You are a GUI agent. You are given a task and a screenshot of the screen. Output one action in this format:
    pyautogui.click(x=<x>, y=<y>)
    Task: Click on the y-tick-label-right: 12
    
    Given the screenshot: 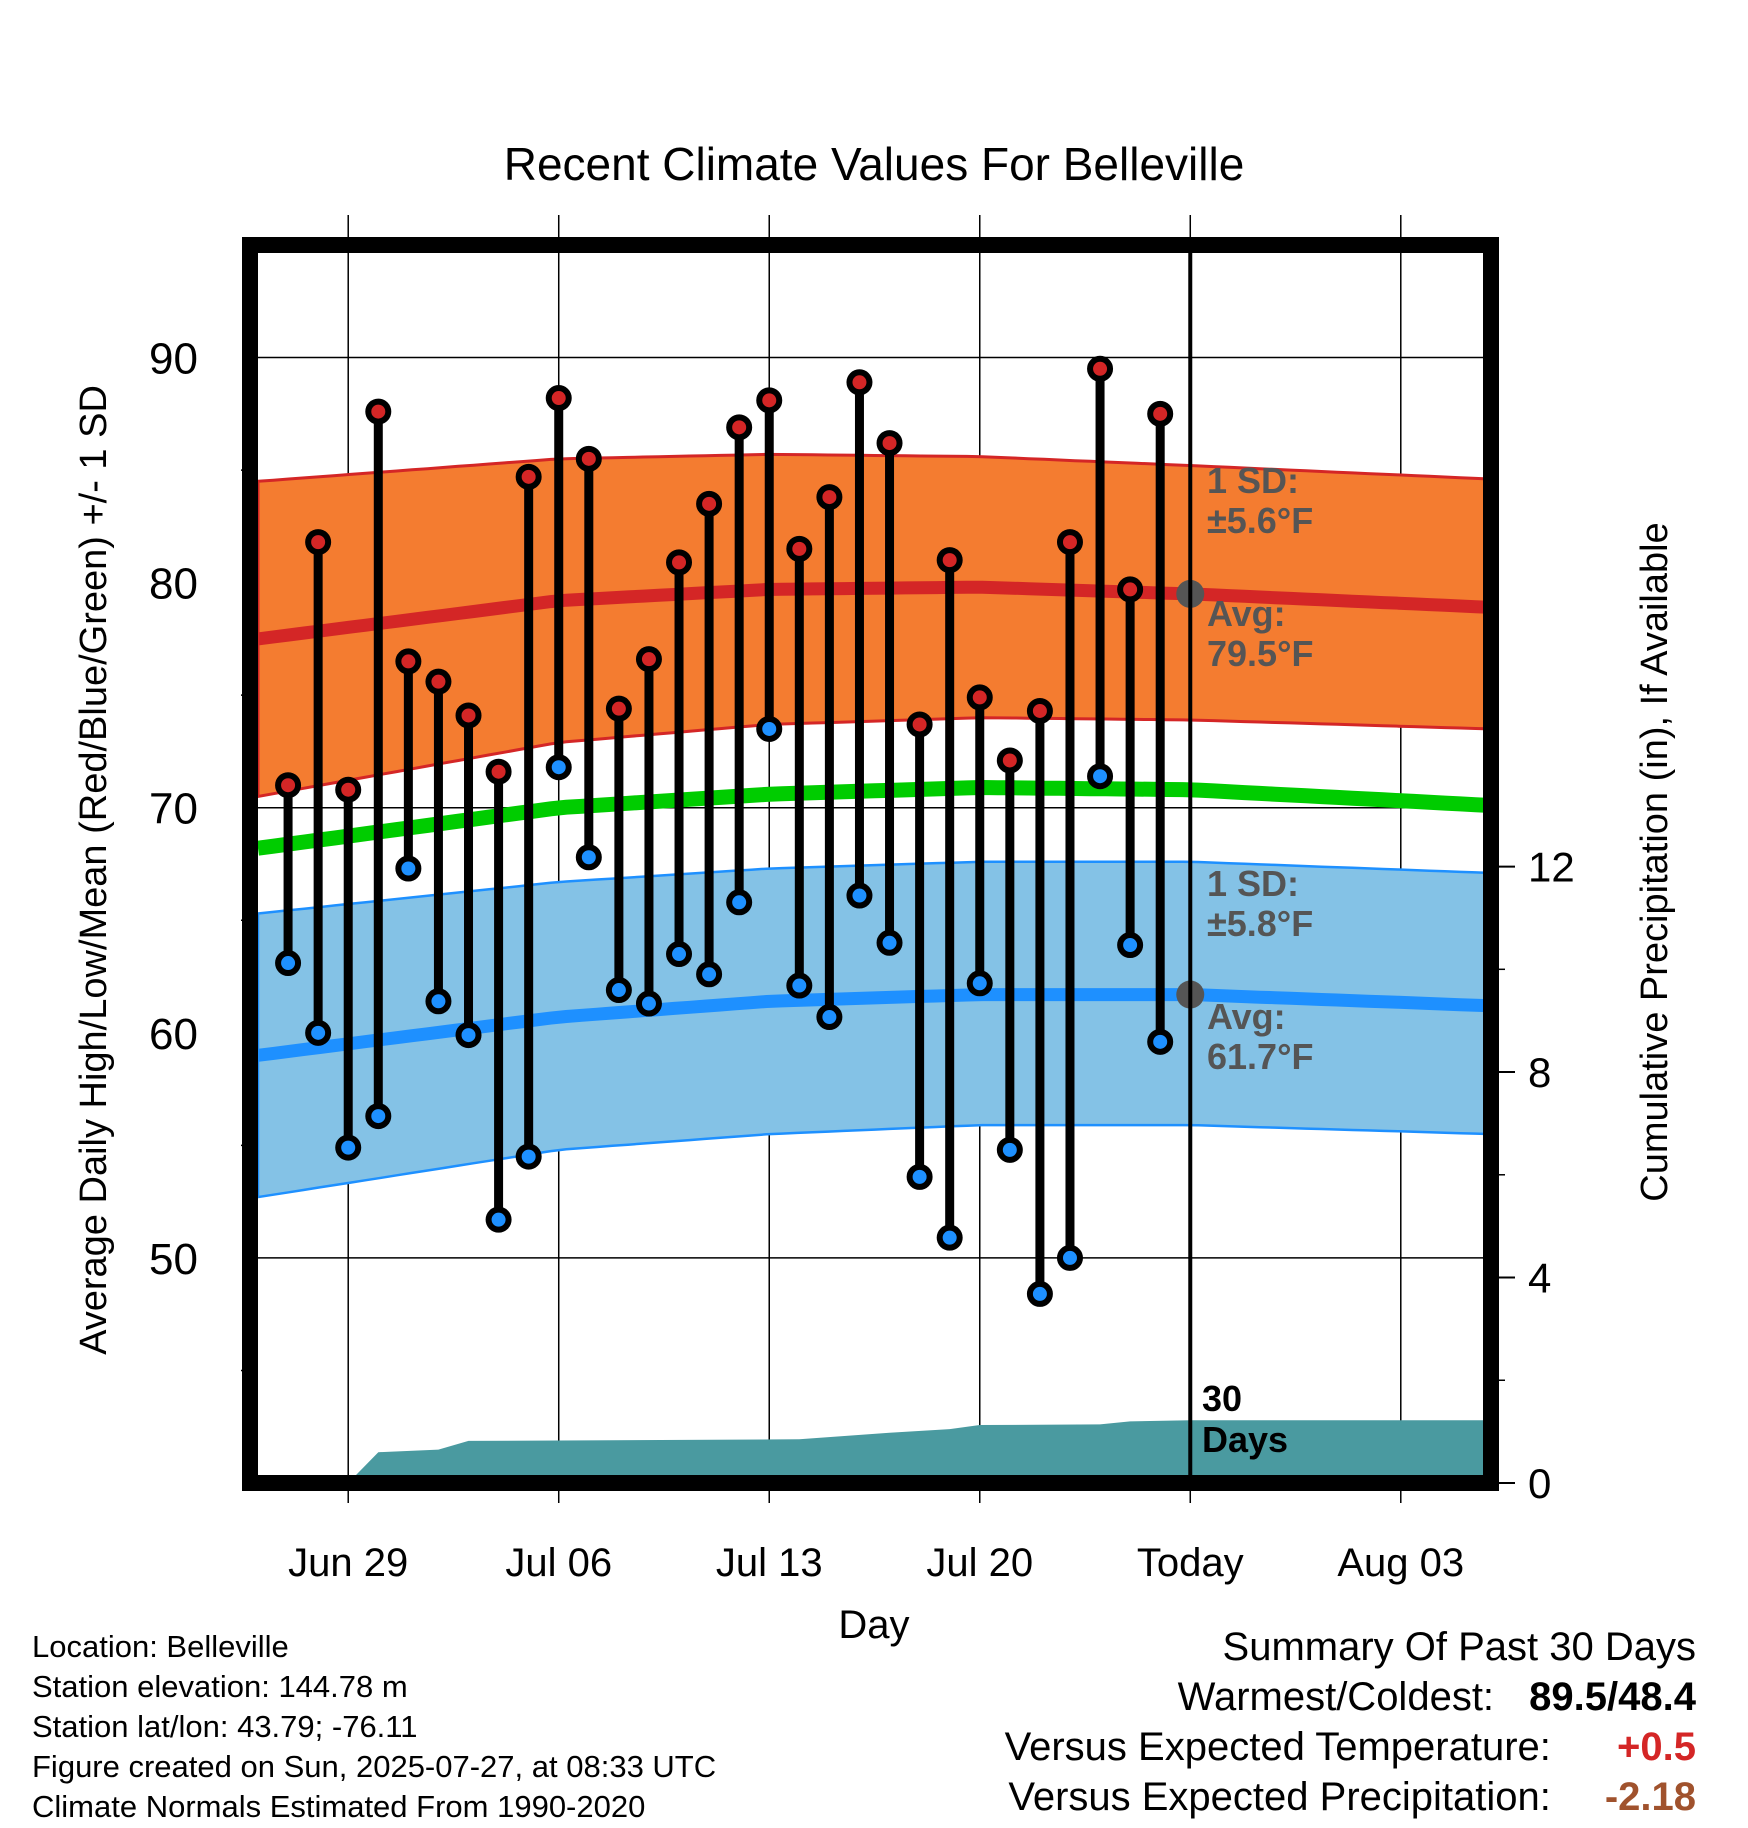 What is the action you would take?
    pyautogui.click(x=1551, y=867)
    